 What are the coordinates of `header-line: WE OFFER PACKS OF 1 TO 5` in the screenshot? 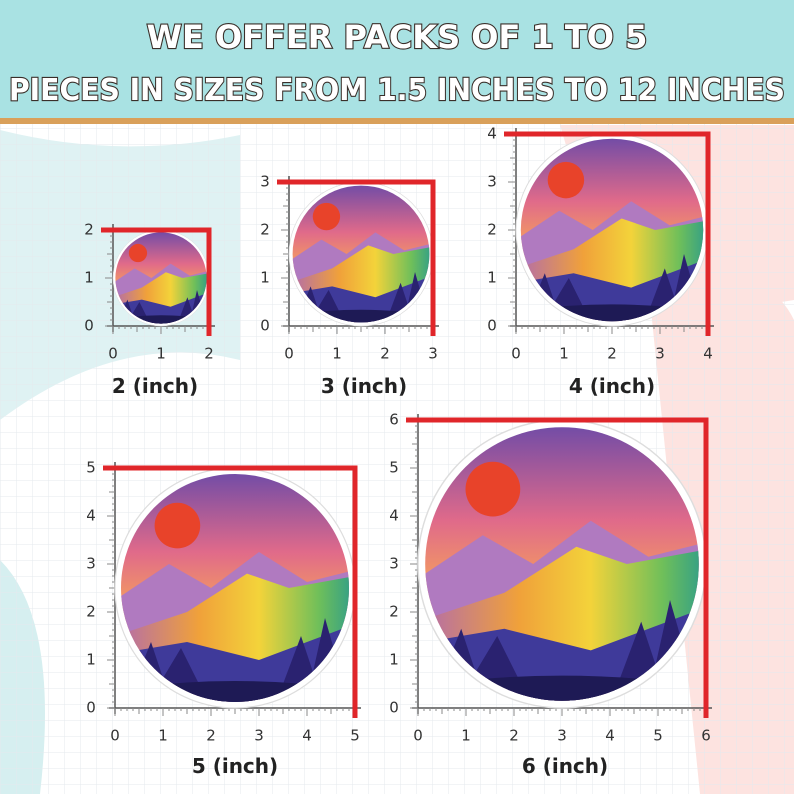 It's located at (397, 37).